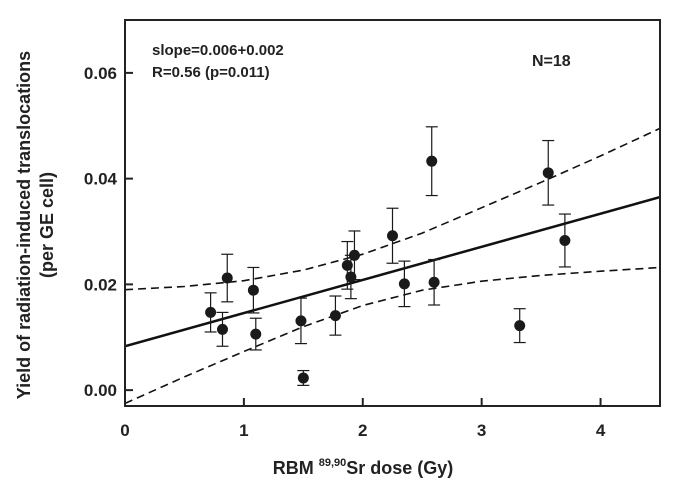 This screenshot has height=494, width=673. Describe the element at coordinates (100, 73) in the screenshot. I see `y-tick-label: 0.06` at that location.